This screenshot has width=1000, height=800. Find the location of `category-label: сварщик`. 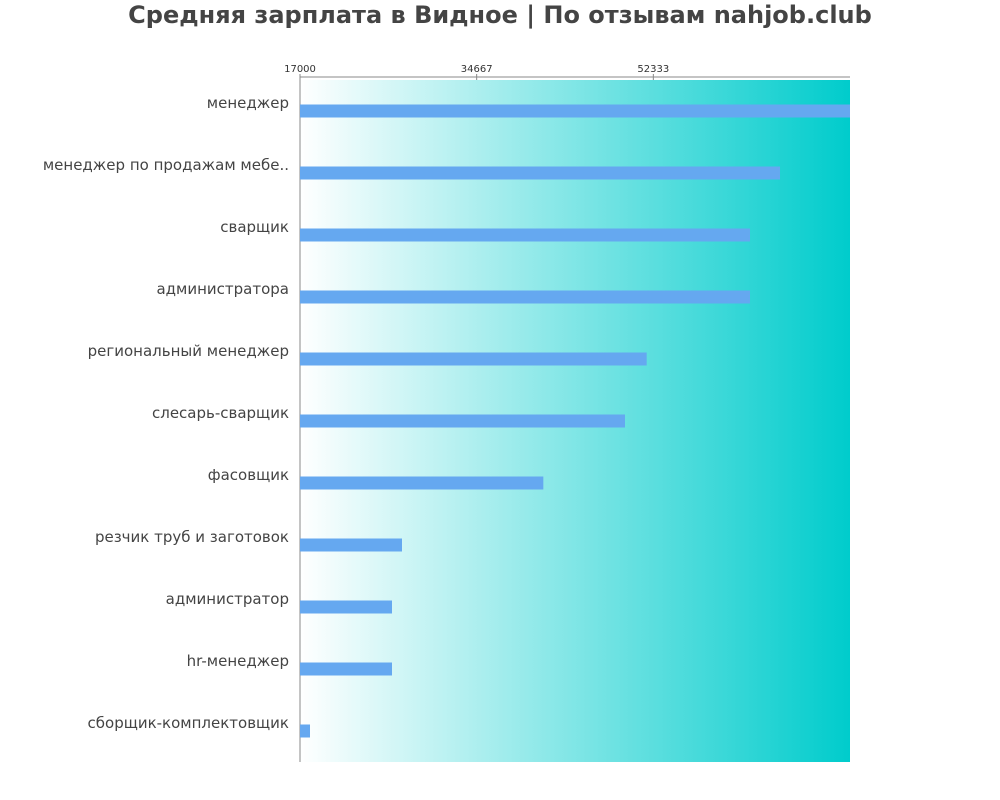

category-label: сварщик is located at coordinates (254, 227).